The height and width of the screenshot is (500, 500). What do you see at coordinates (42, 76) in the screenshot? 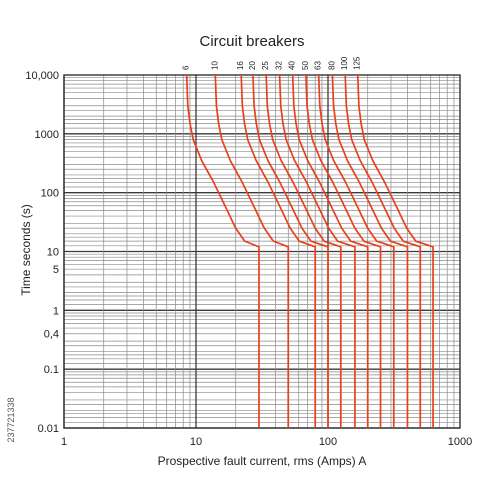
I see `y-tick-label: 10,000` at bounding box center [42, 76].